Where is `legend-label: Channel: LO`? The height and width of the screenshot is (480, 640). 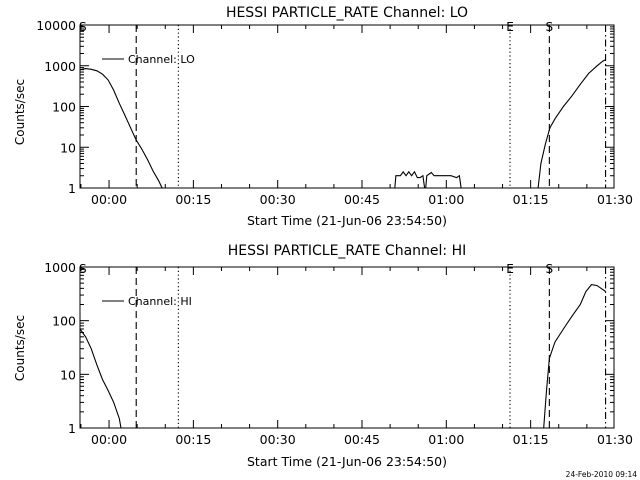 legend-label: Channel: LO is located at coordinates (161, 59).